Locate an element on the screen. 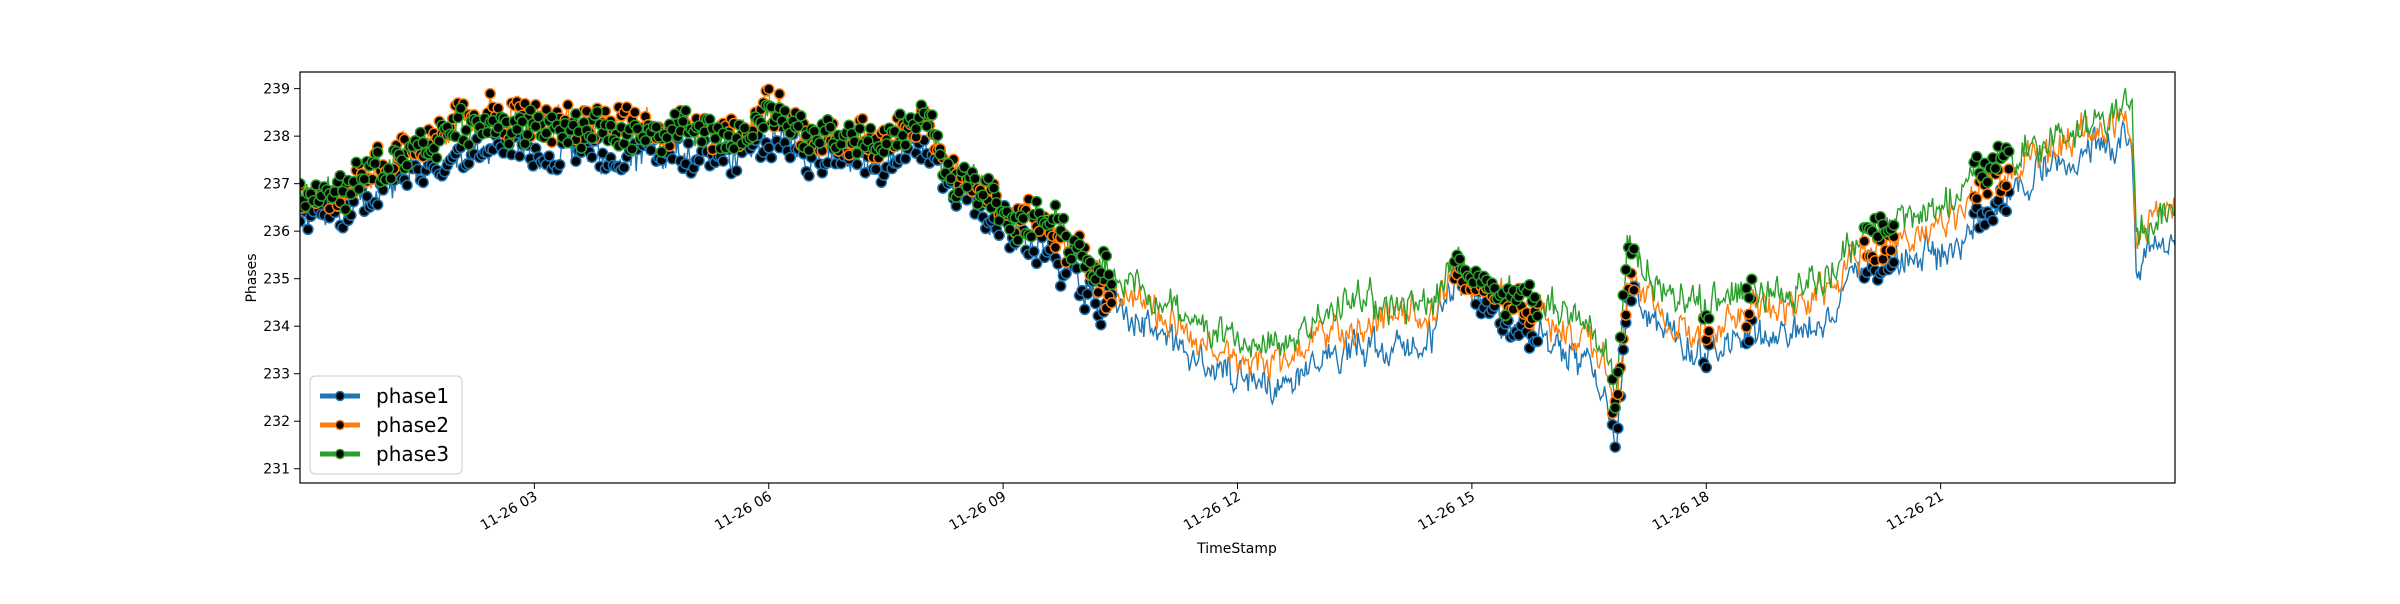 The image size is (2400, 604). y-axis-label: Phases is located at coordinates (252, 277).